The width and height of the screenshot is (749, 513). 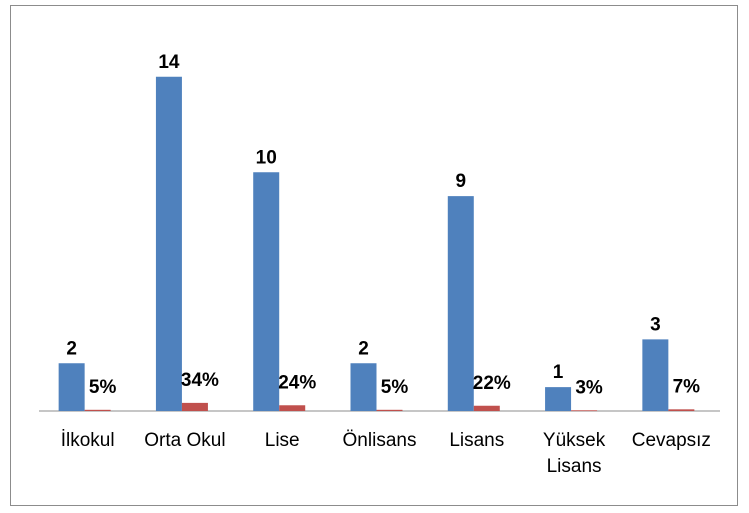 What do you see at coordinates (87, 440) in the screenshot?
I see `x-tick-label: İlkokul` at bounding box center [87, 440].